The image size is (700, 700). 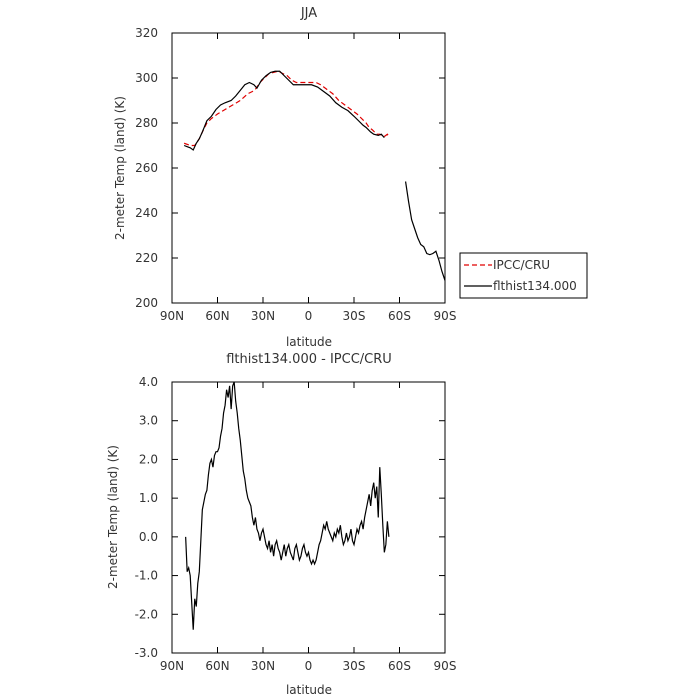 I want to click on top-chart-x-tick-label: 60N, so click(x=217, y=316).